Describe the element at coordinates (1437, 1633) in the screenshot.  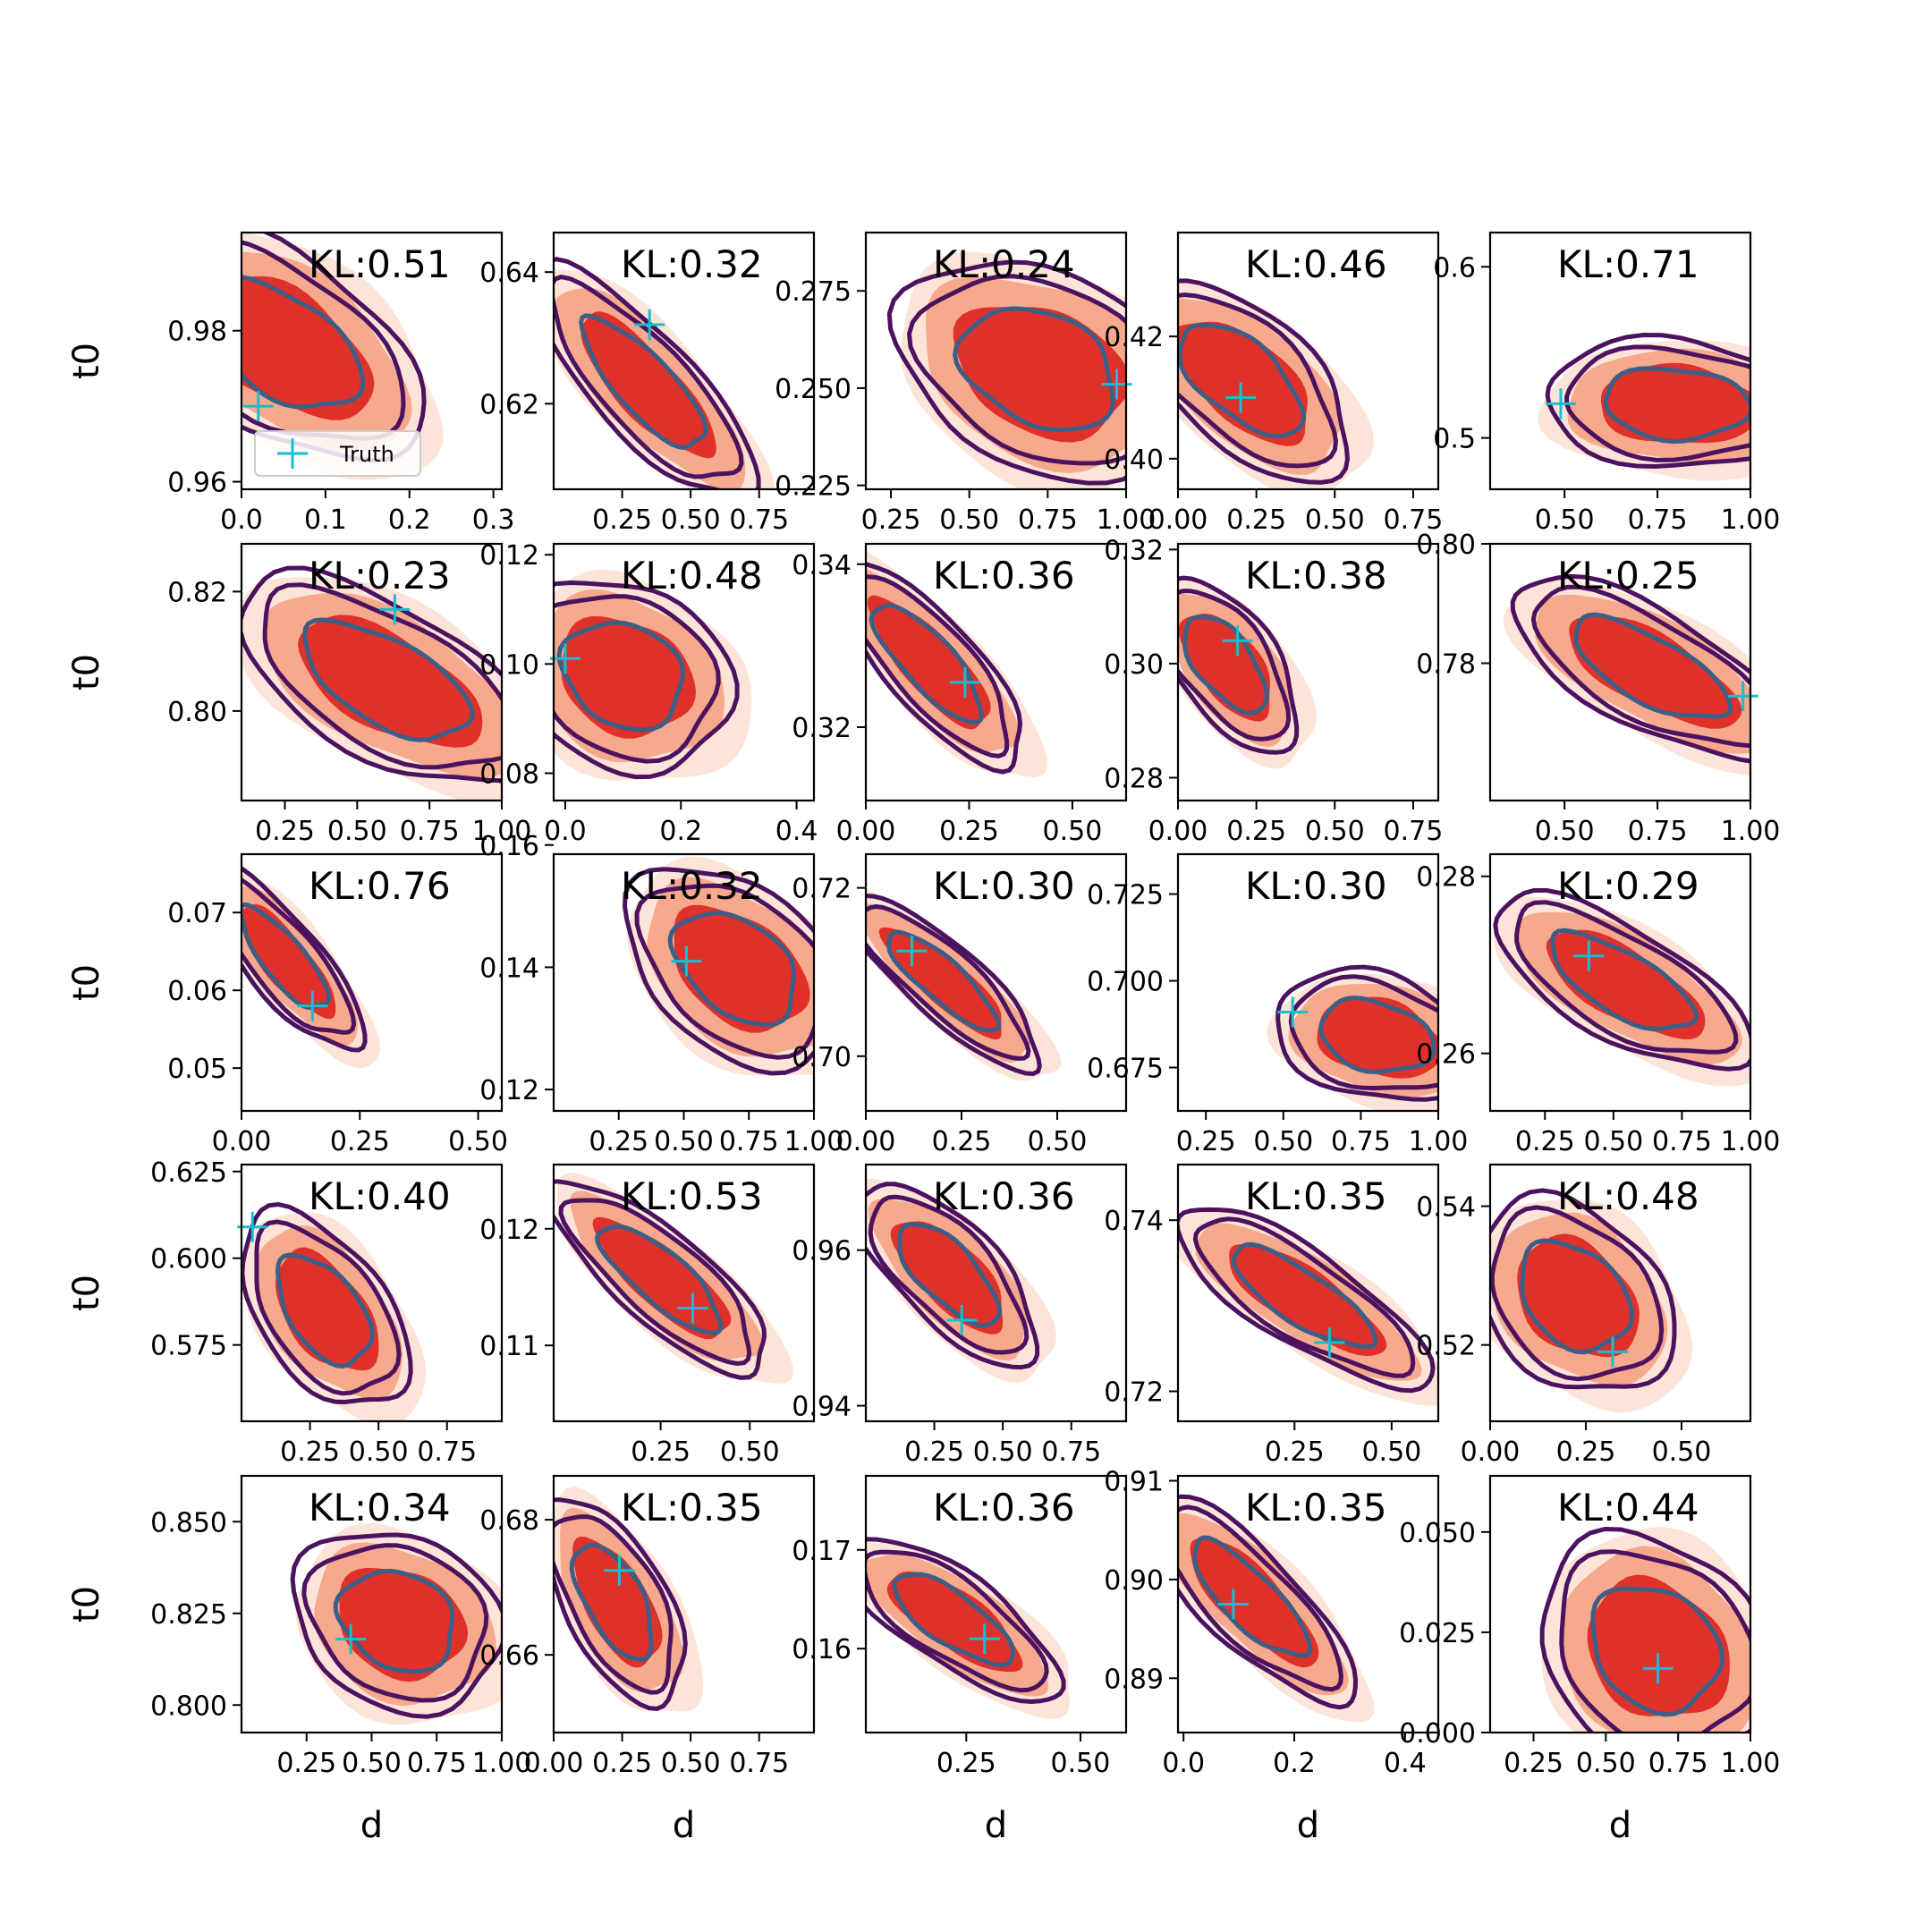
I see `y-tick-label: 0.025` at that location.